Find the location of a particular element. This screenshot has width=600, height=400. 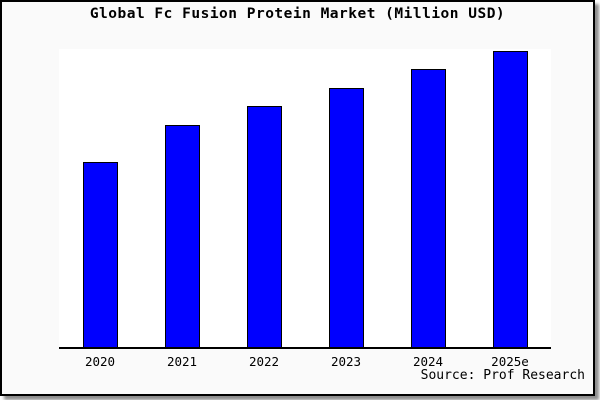

bar-slot-2021 is located at coordinates (182, 198).